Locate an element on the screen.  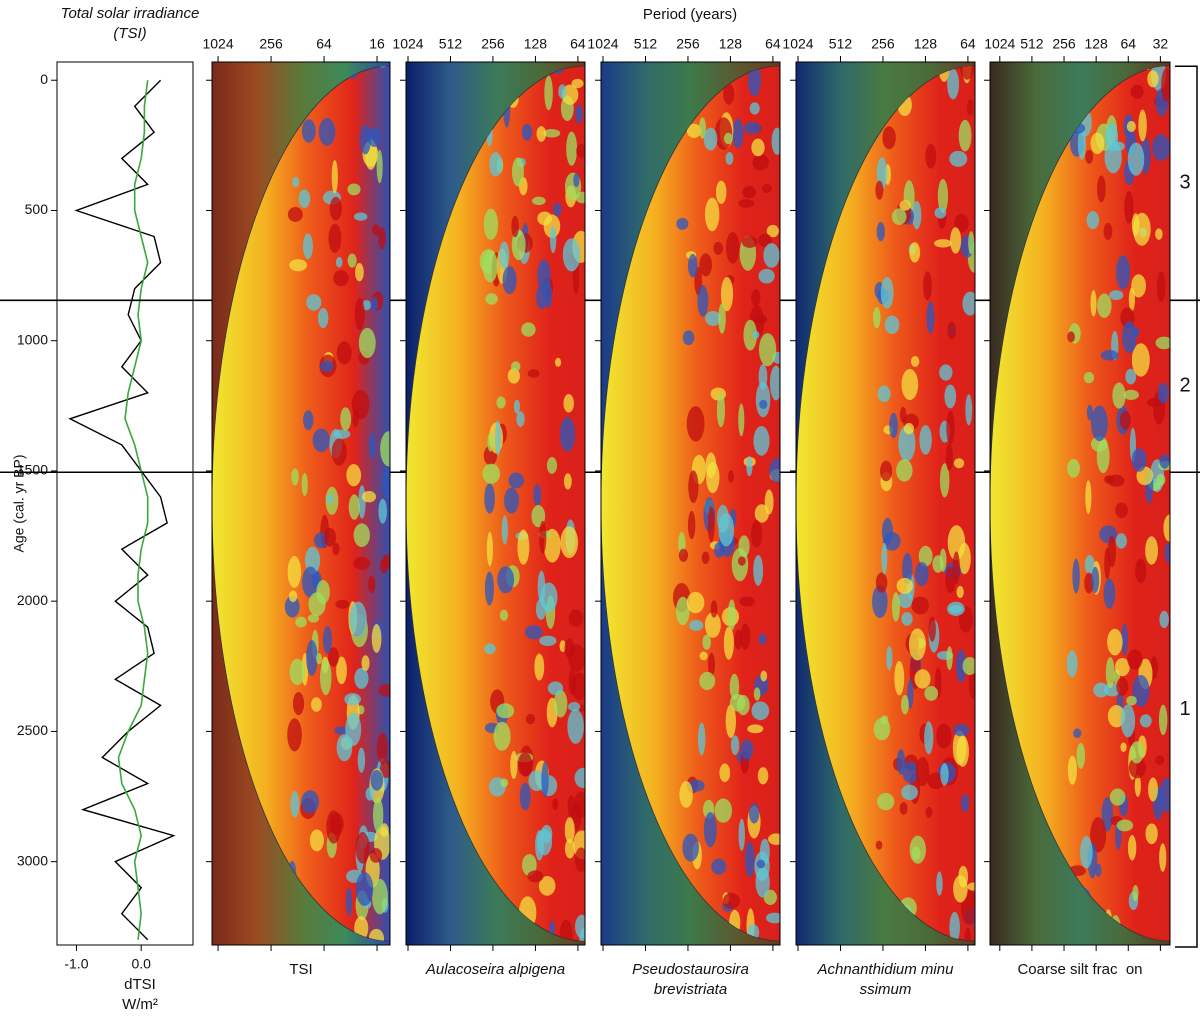
y-tick-label: 2500 is located at coordinates (32, 730).